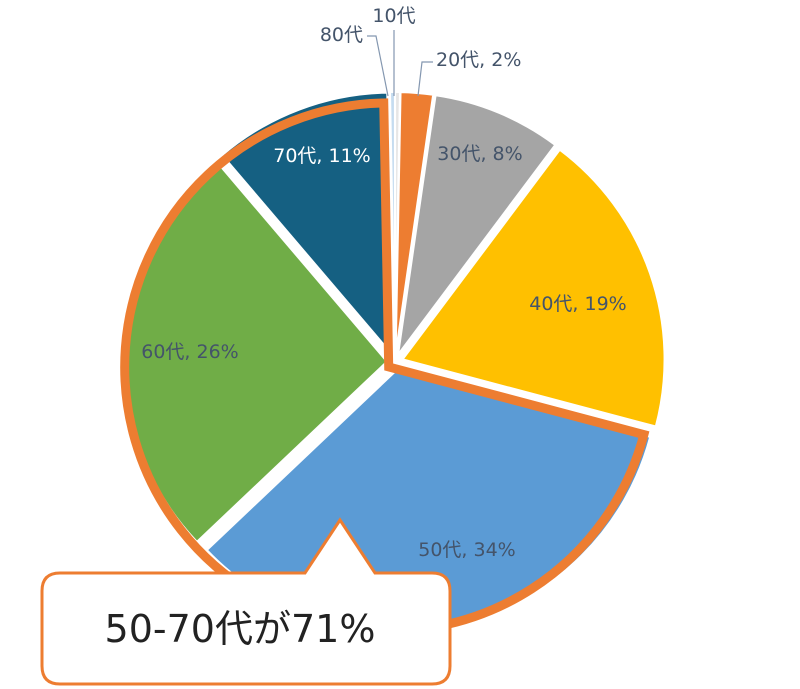  I want to click on leader-line-80代, so click(378, 66).